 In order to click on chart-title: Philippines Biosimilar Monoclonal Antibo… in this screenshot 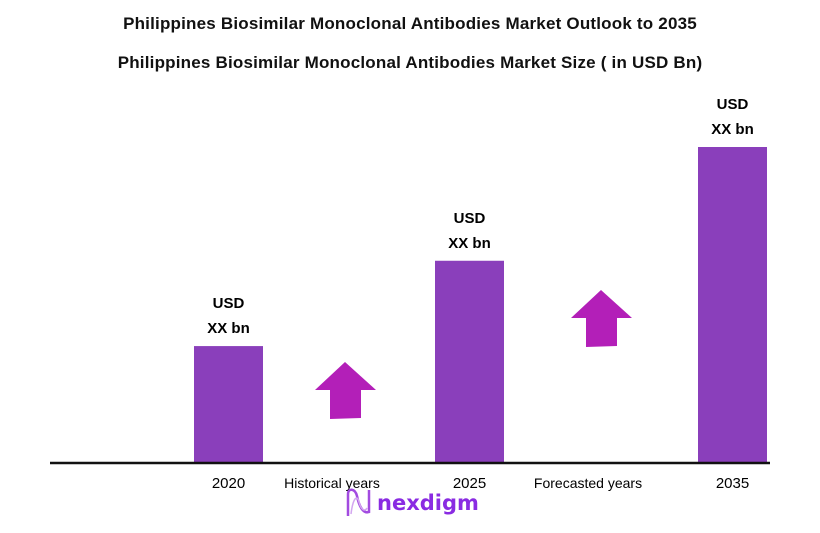, I will do `click(410, 23)`.